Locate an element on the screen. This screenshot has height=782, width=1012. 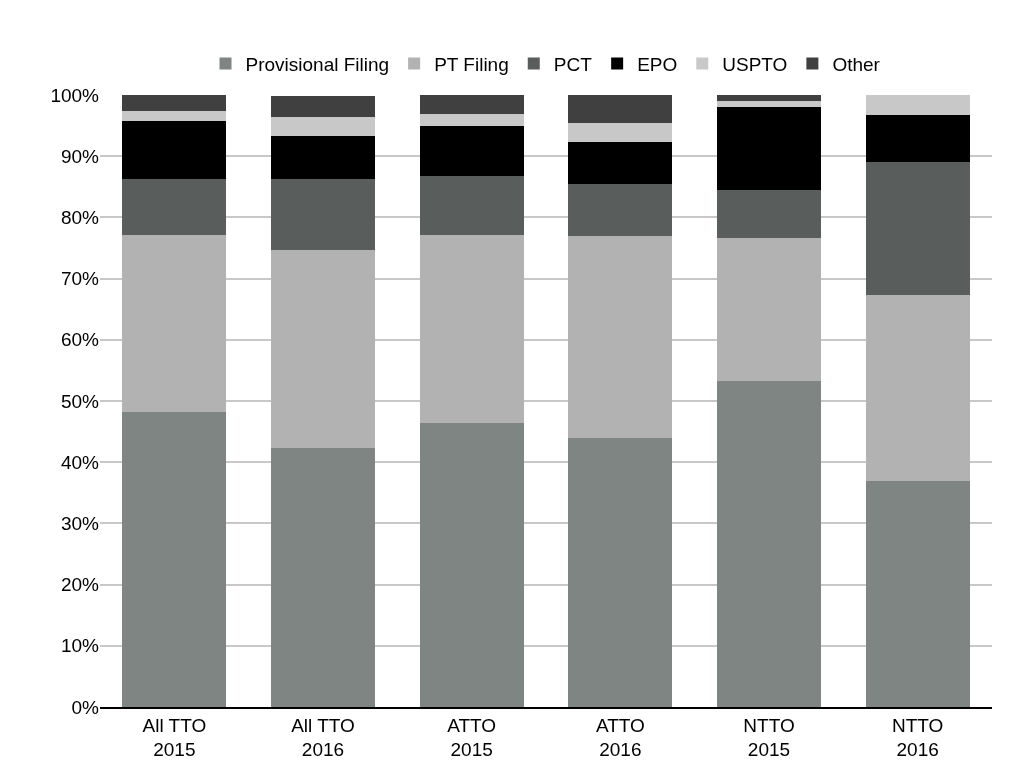
legend-label: PT Filing is located at coordinates (471, 65).